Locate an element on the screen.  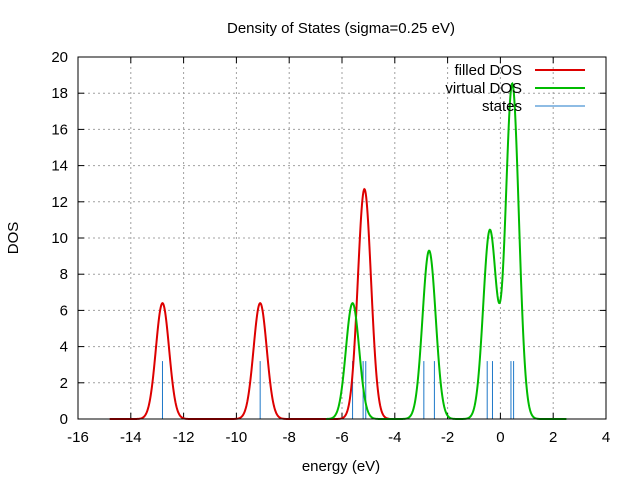
x-tick-label: -14 is located at coordinates (131, 437).